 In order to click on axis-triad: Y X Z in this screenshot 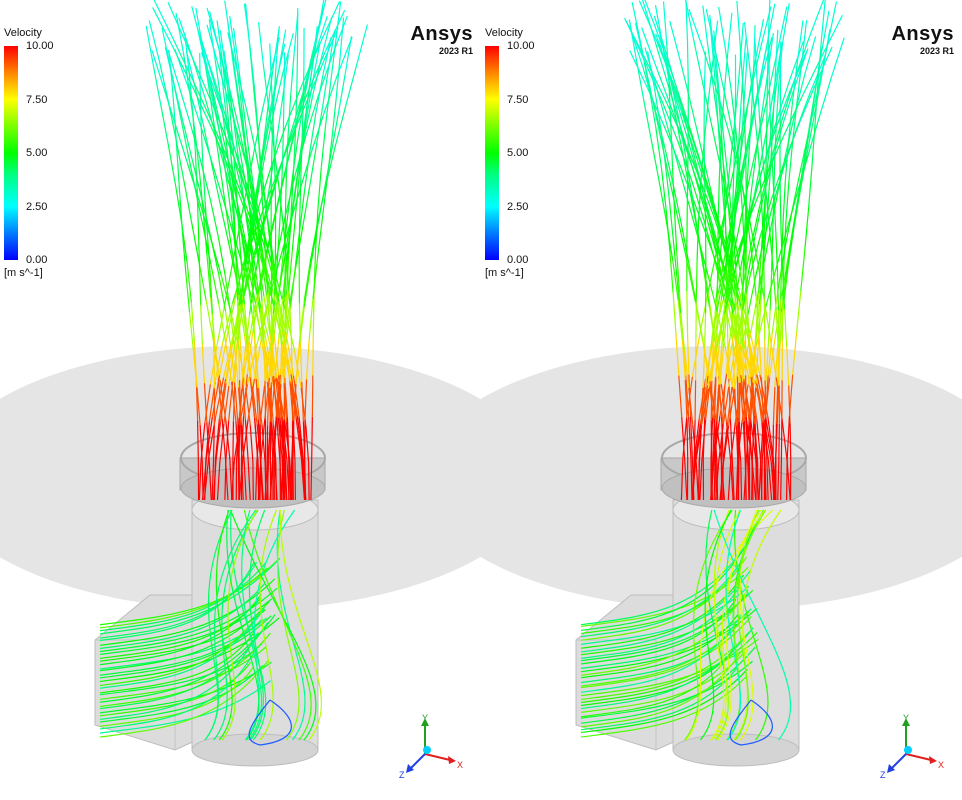, I will do `click(431, 746)`.